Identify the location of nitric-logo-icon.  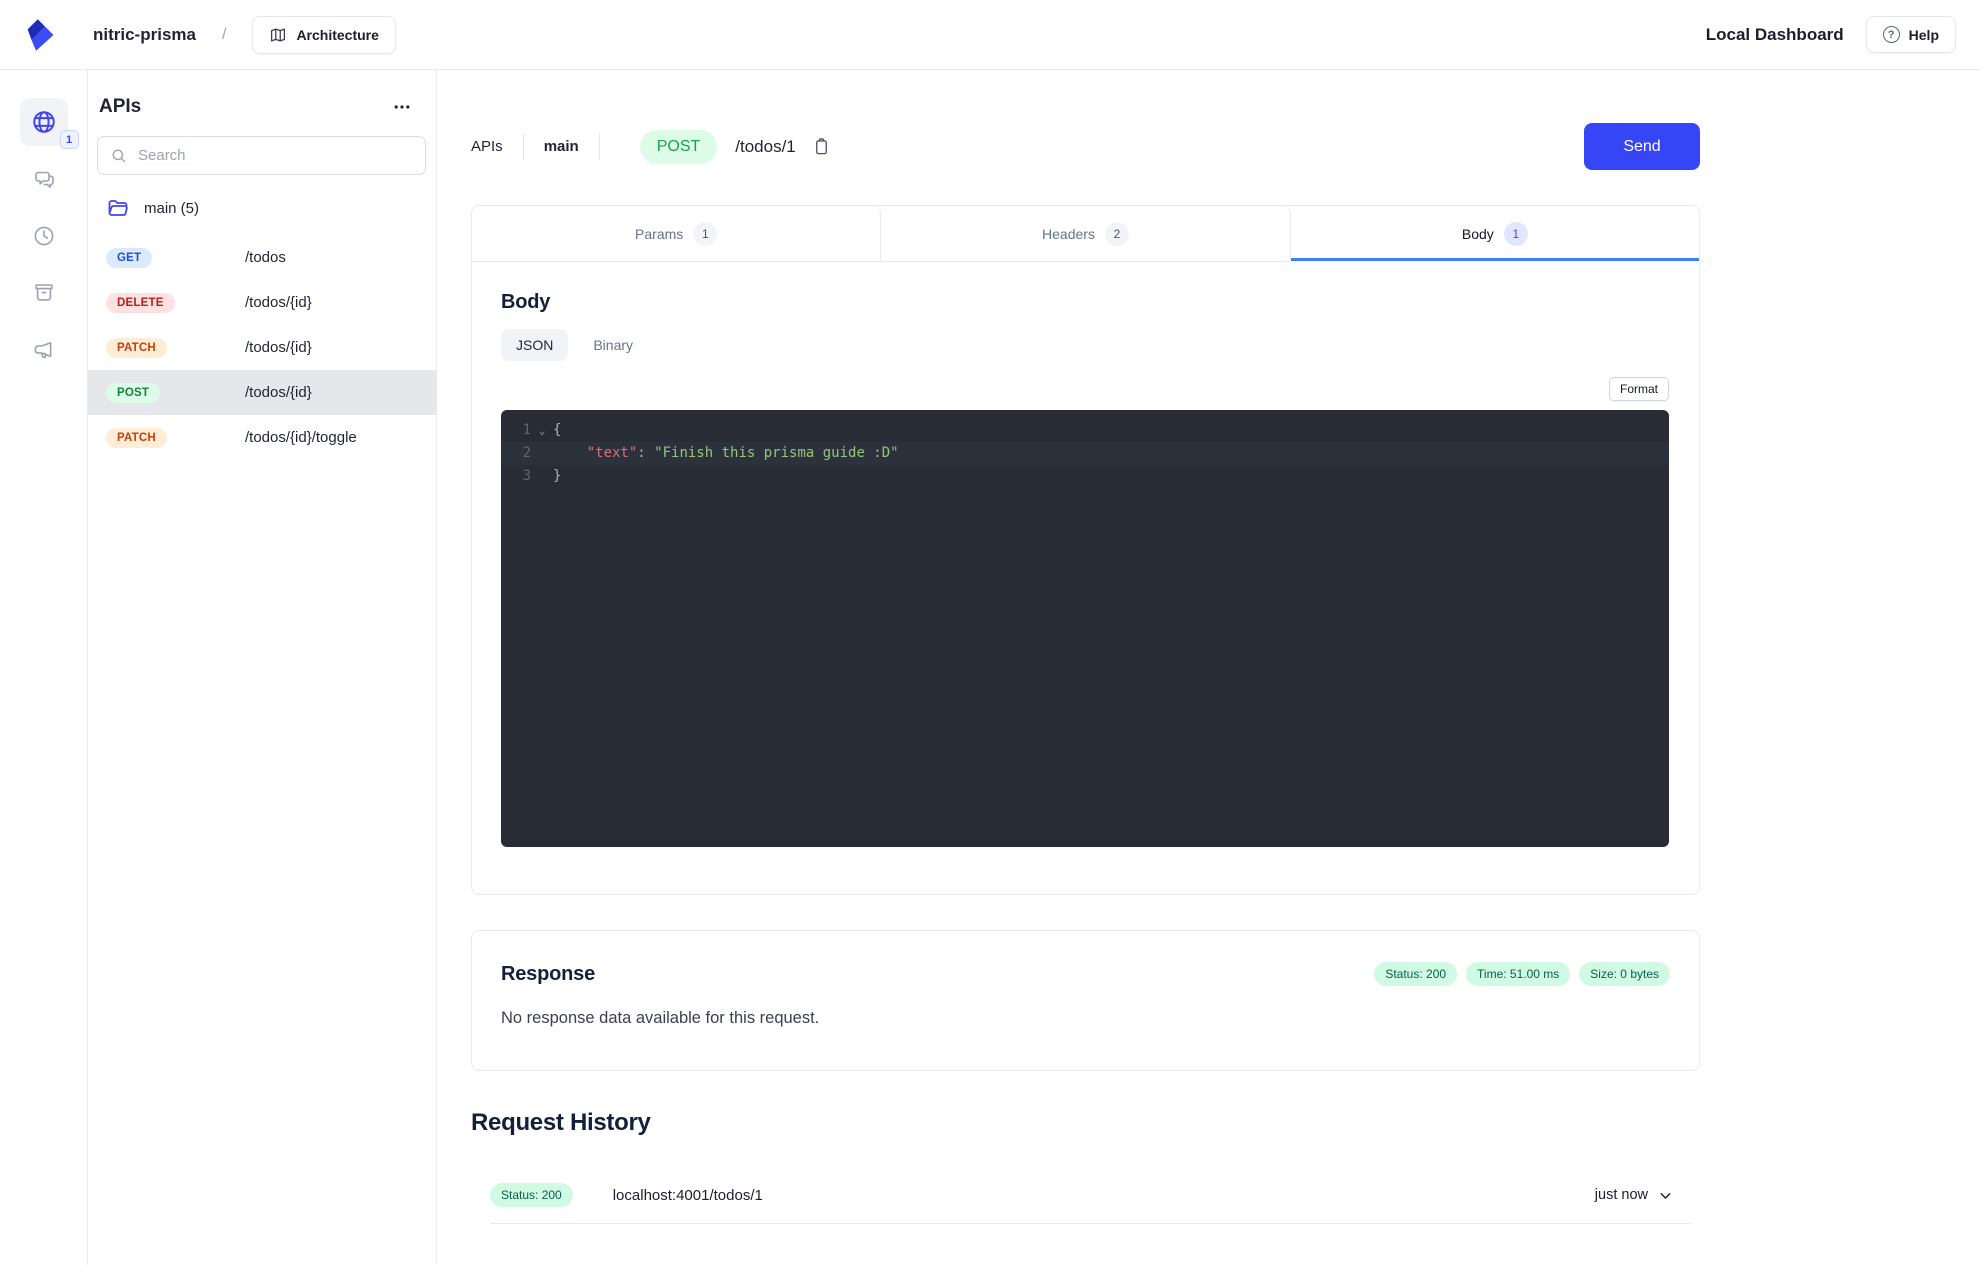
(40, 35).